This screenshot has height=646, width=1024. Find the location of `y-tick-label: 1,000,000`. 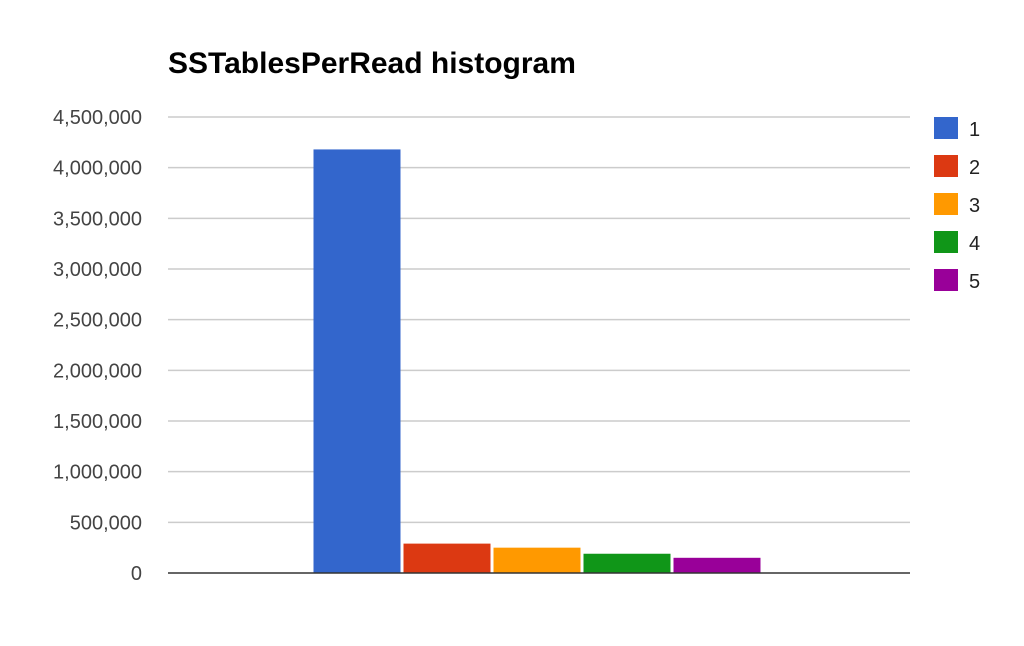

y-tick-label: 1,000,000 is located at coordinates (97, 473).